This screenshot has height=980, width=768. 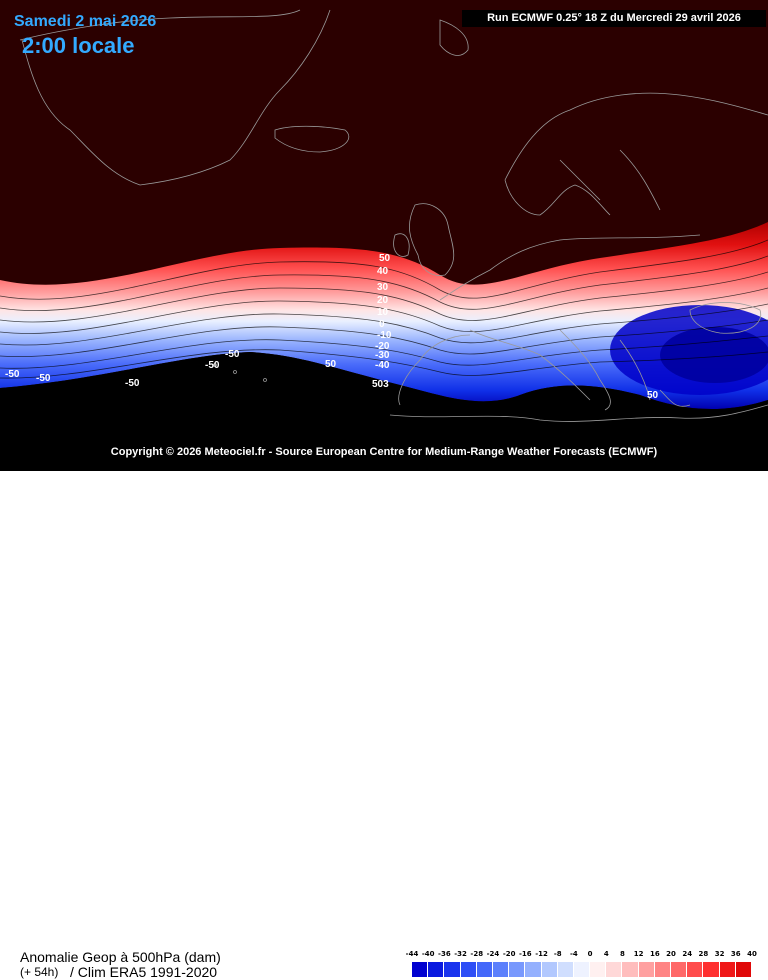 I want to click on contour-label: 0, so click(x=382, y=324).